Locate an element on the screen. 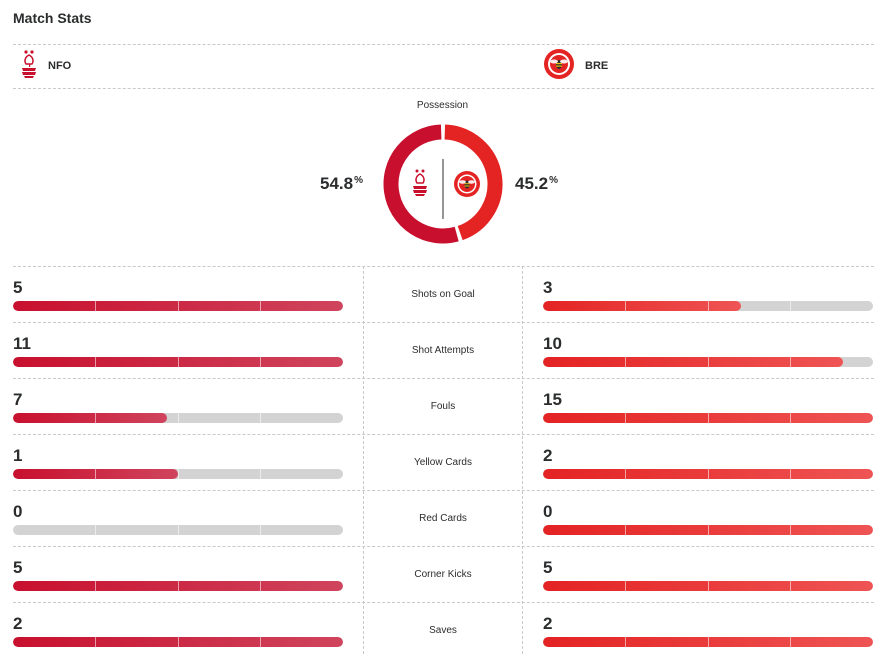 The height and width of the screenshot is (659, 885). stat-row: 0 Red Cards 0 is located at coordinates (442, 519).